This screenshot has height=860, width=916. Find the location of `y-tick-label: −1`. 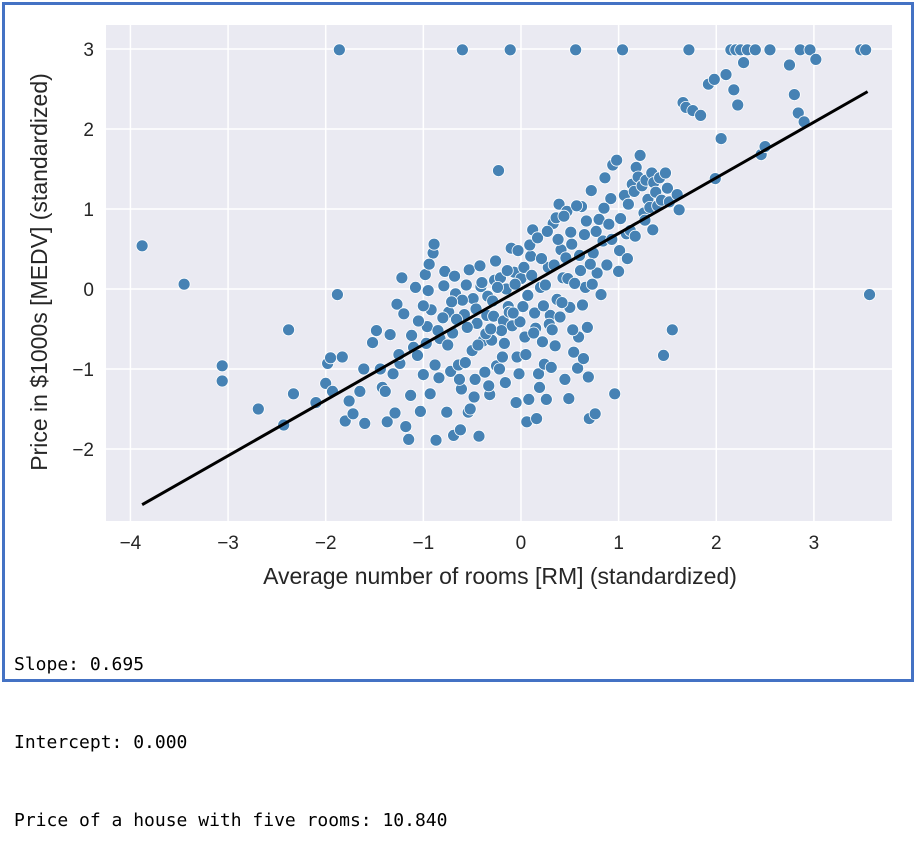

y-tick-label: −1 is located at coordinates (83, 370).